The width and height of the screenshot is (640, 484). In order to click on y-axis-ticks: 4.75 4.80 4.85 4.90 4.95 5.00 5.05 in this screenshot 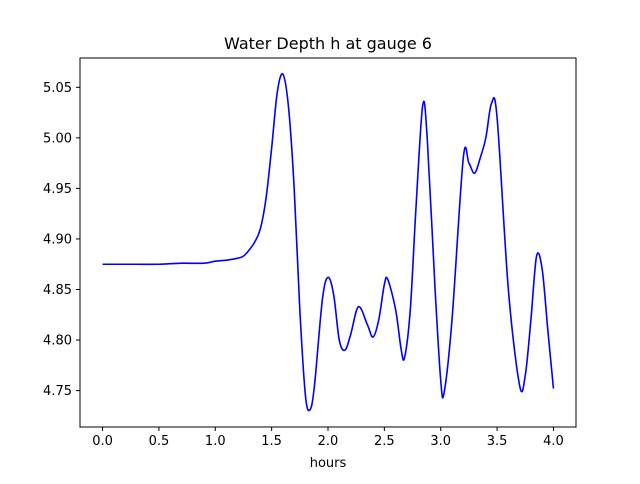, I will do `click(61, 240)`.